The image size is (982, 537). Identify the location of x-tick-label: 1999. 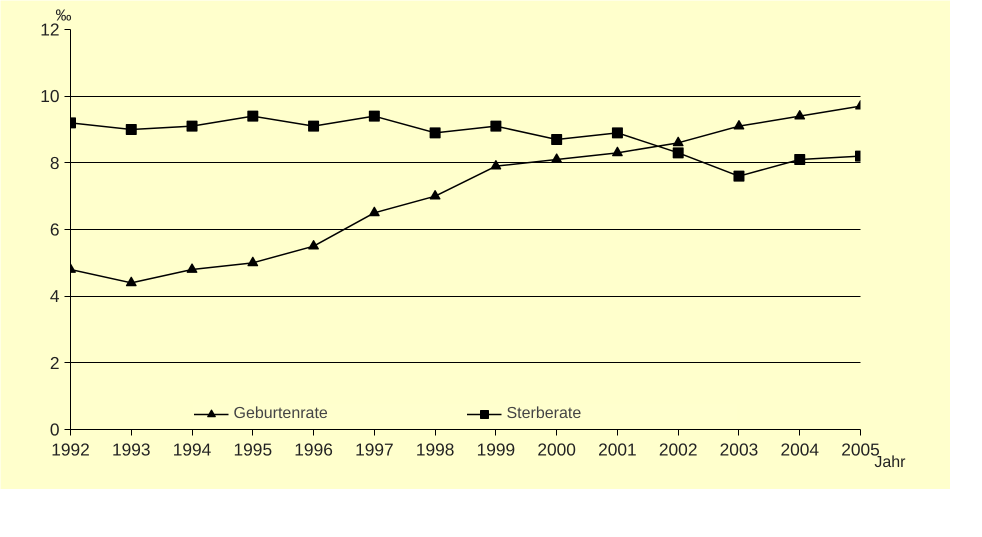
(496, 450).